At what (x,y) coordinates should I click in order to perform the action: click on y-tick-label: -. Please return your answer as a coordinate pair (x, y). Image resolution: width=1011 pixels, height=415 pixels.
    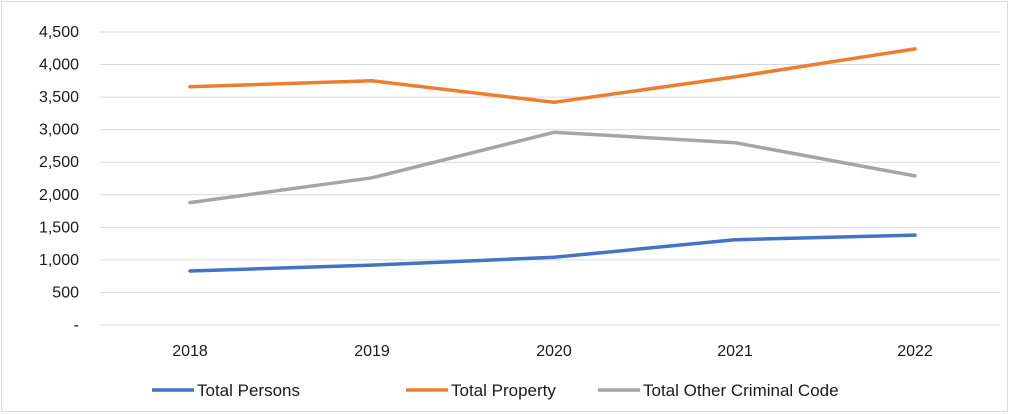
    Looking at the image, I should click on (76, 325).